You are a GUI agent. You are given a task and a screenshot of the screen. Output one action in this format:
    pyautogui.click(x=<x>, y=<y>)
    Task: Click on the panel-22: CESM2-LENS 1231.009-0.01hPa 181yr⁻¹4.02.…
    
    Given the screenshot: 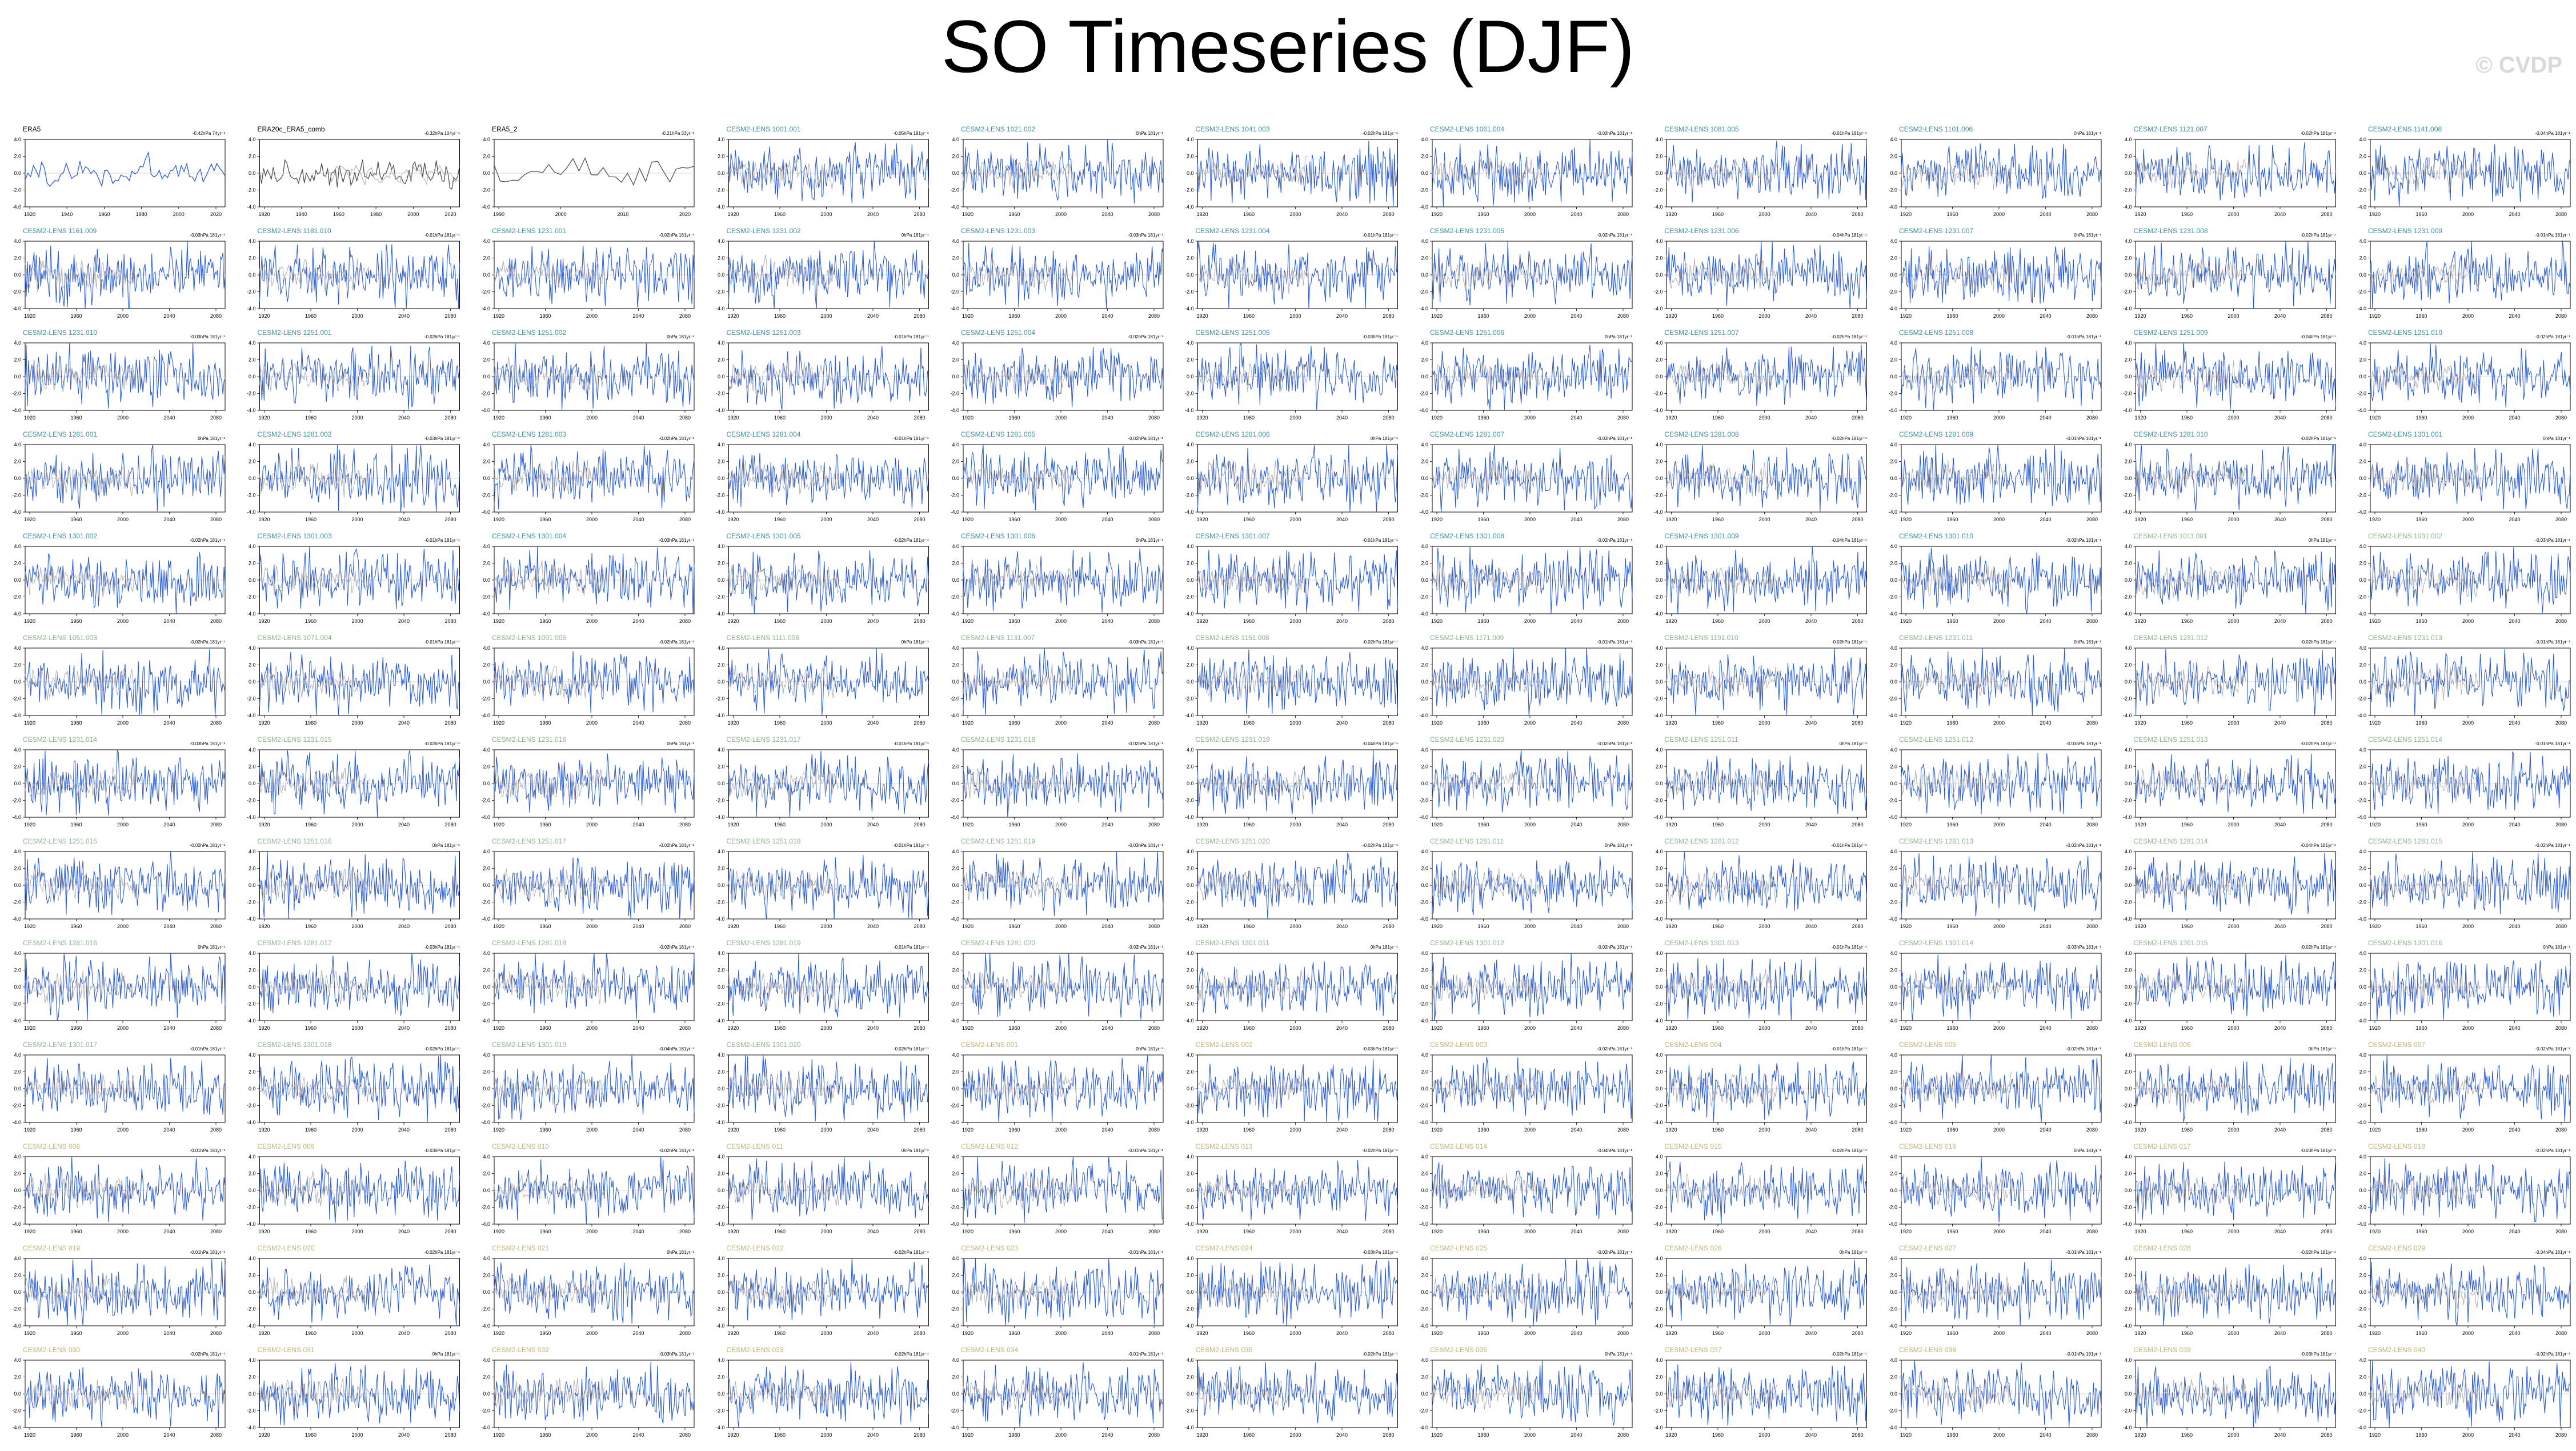 What is the action you would take?
    pyautogui.click(x=2464, y=273)
    